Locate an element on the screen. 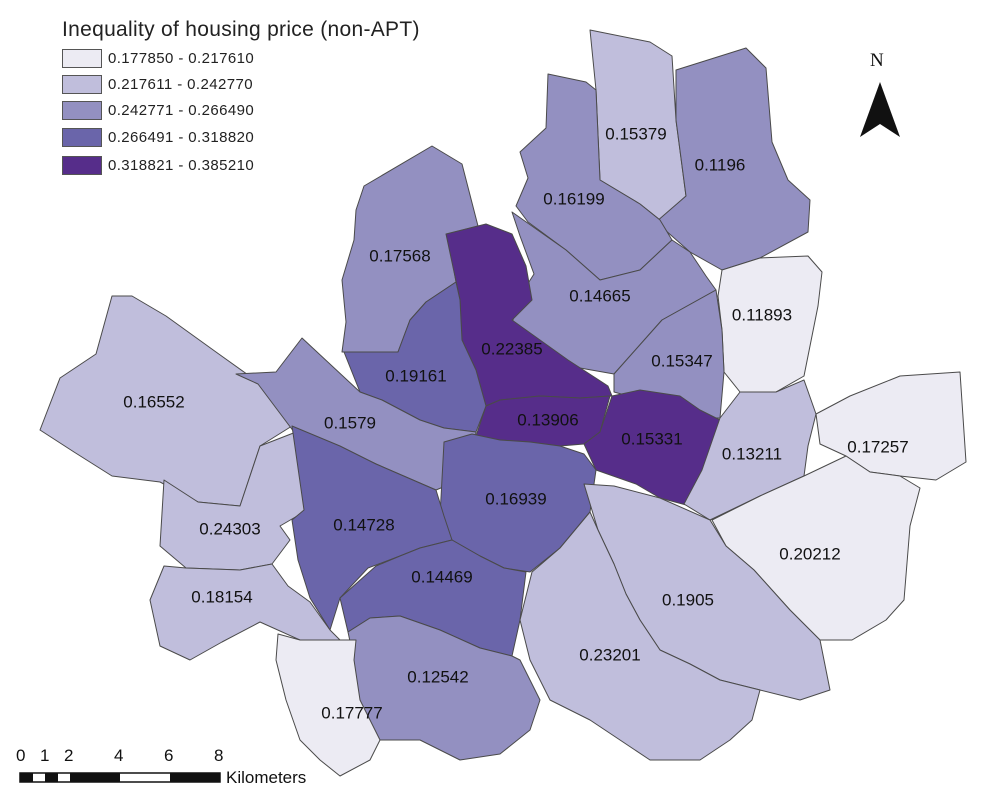  legend-label: 0.217611 - 0.242770 is located at coordinates (180, 84).